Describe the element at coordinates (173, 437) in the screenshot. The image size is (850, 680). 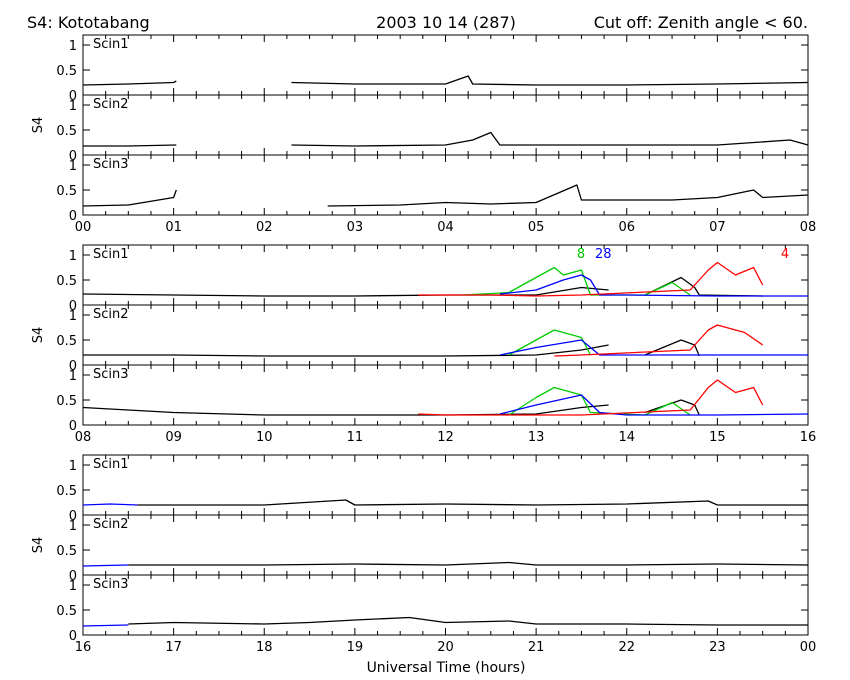
I see `x-tick-label: 09` at that location.